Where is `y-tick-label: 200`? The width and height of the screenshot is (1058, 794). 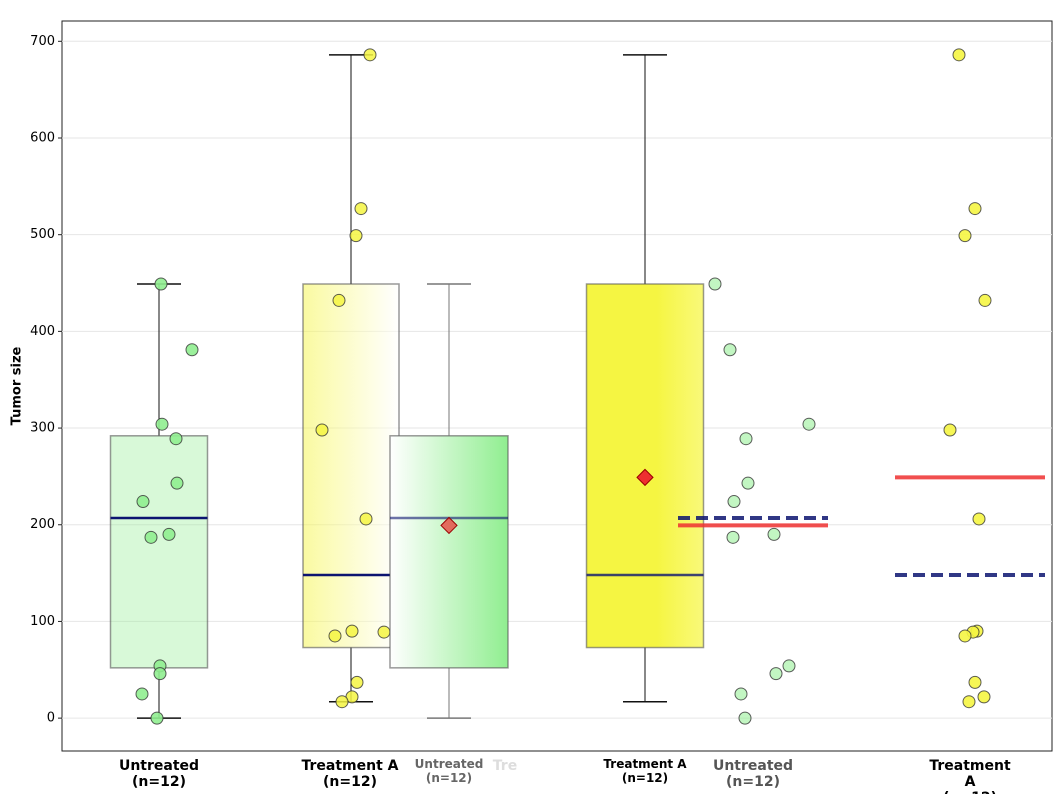 y-tick-label: 200 is located at coordinates (42, 524).